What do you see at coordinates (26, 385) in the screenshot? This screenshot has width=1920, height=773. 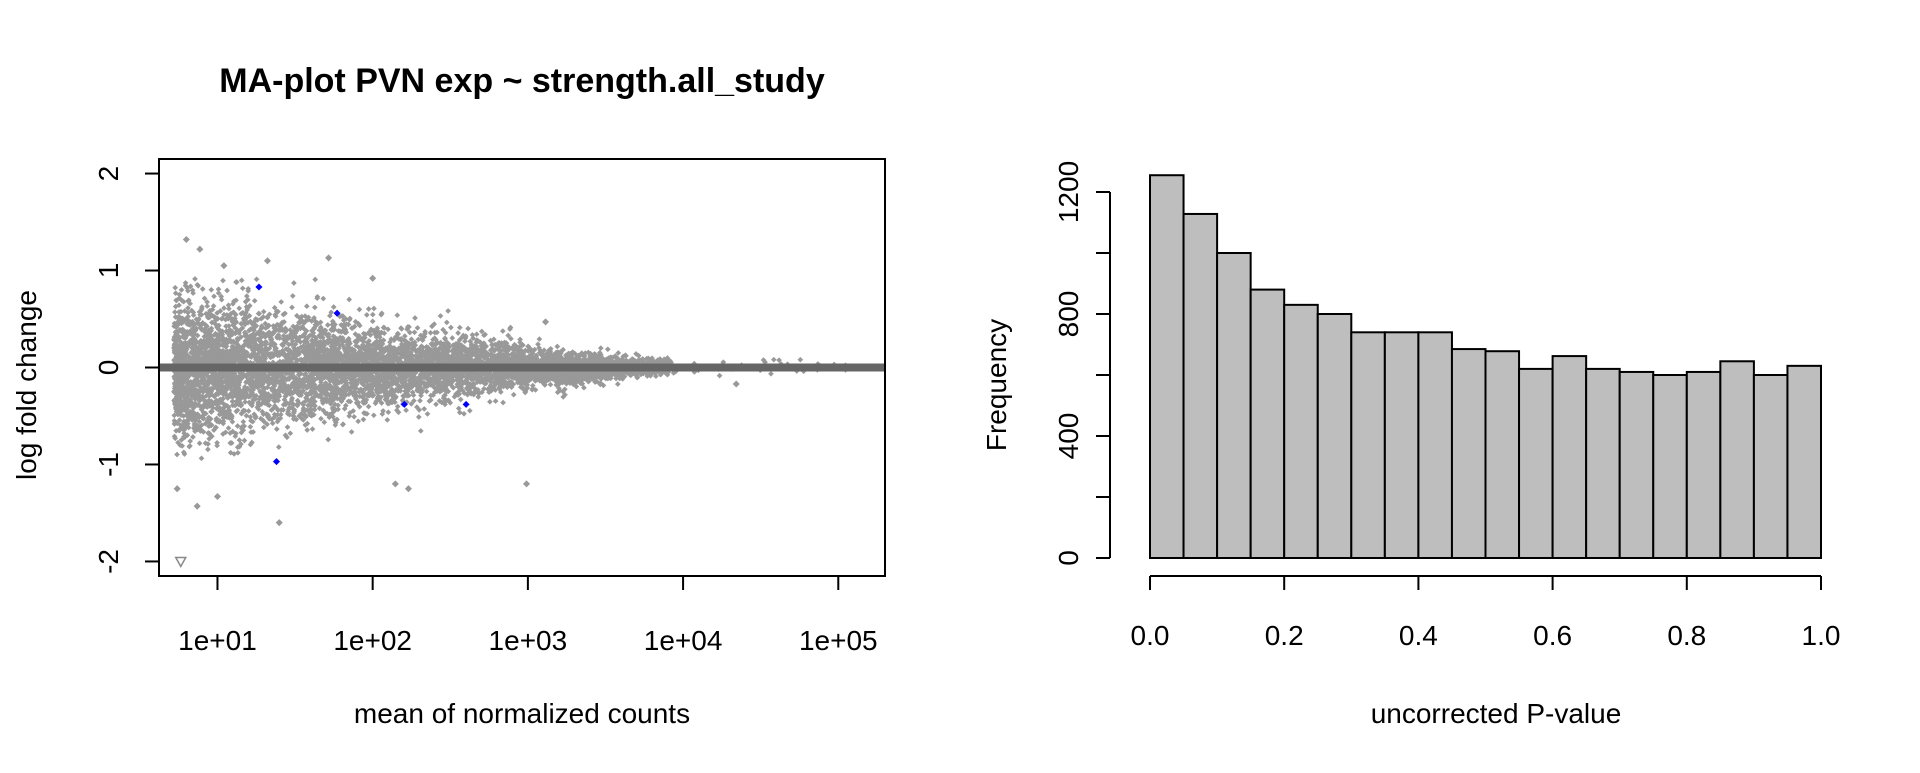 I see `ma-plot-y-axis-label: log fold change` at bounding box center [26, 385].